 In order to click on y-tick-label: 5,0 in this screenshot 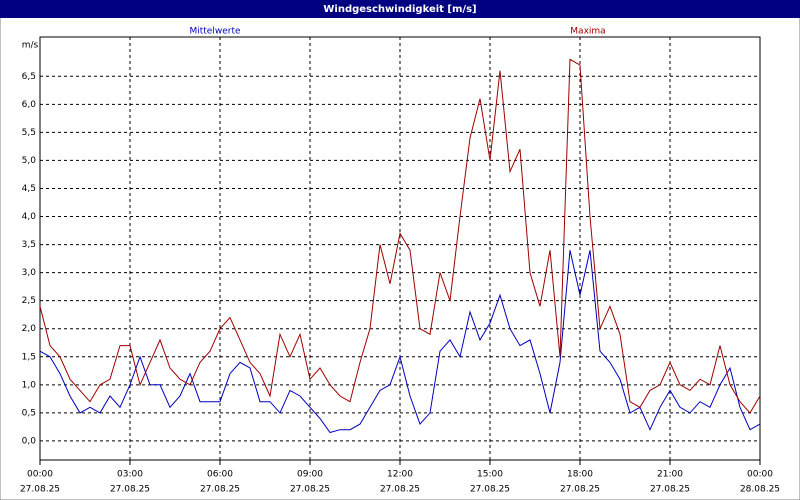, I will do `click(29, 161)`.